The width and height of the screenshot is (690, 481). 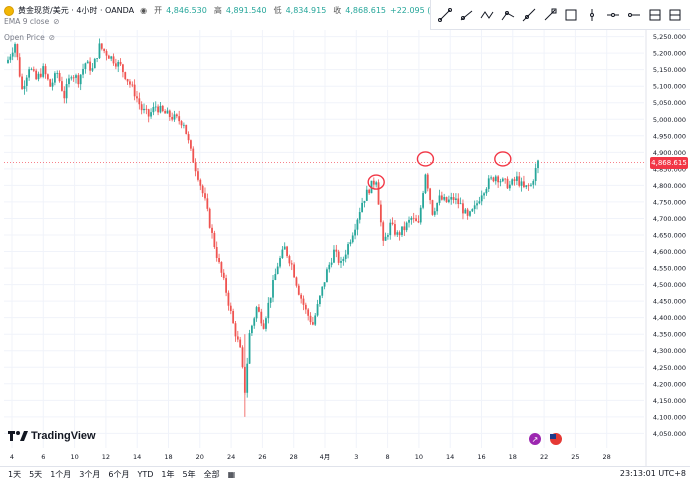 What do you see at coordinates (669, 136) in the screenshot?
I see `y-tick-label: 4,950.000` at bounding box center [669, 136].